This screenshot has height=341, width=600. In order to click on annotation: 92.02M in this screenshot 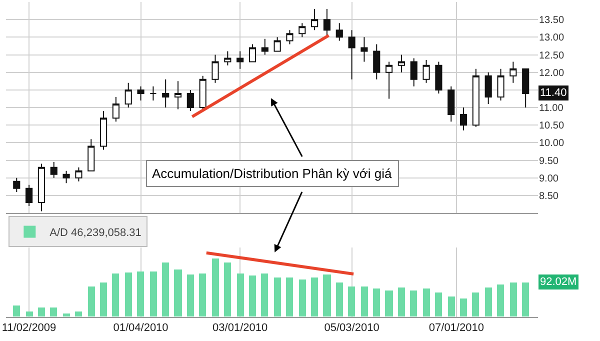, I will do `click(558, 282)`.